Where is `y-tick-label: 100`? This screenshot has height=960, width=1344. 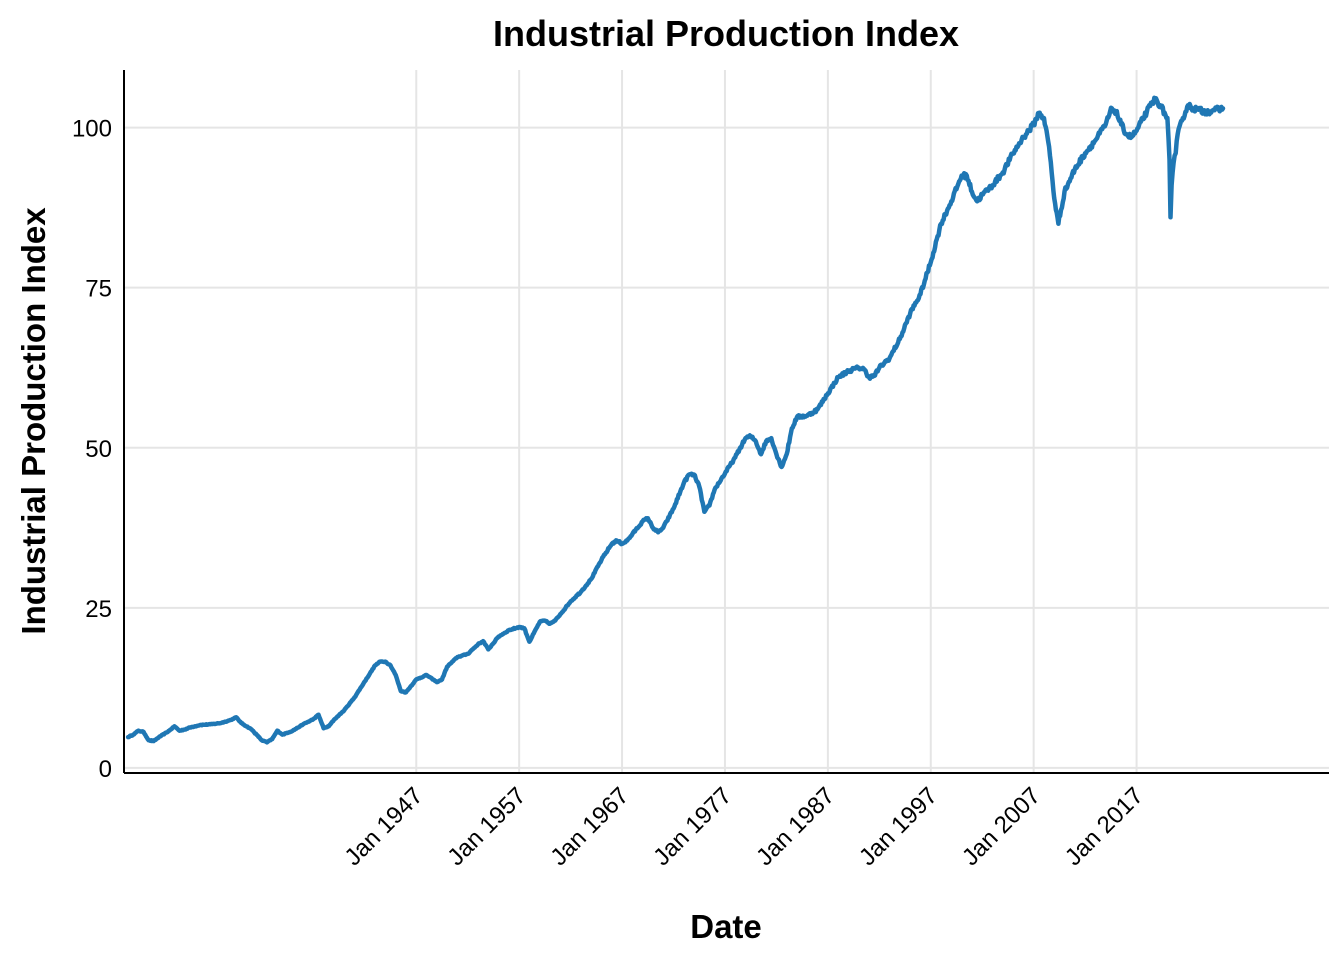
y-tick-label: 100 is located at coordinates (92, 129).